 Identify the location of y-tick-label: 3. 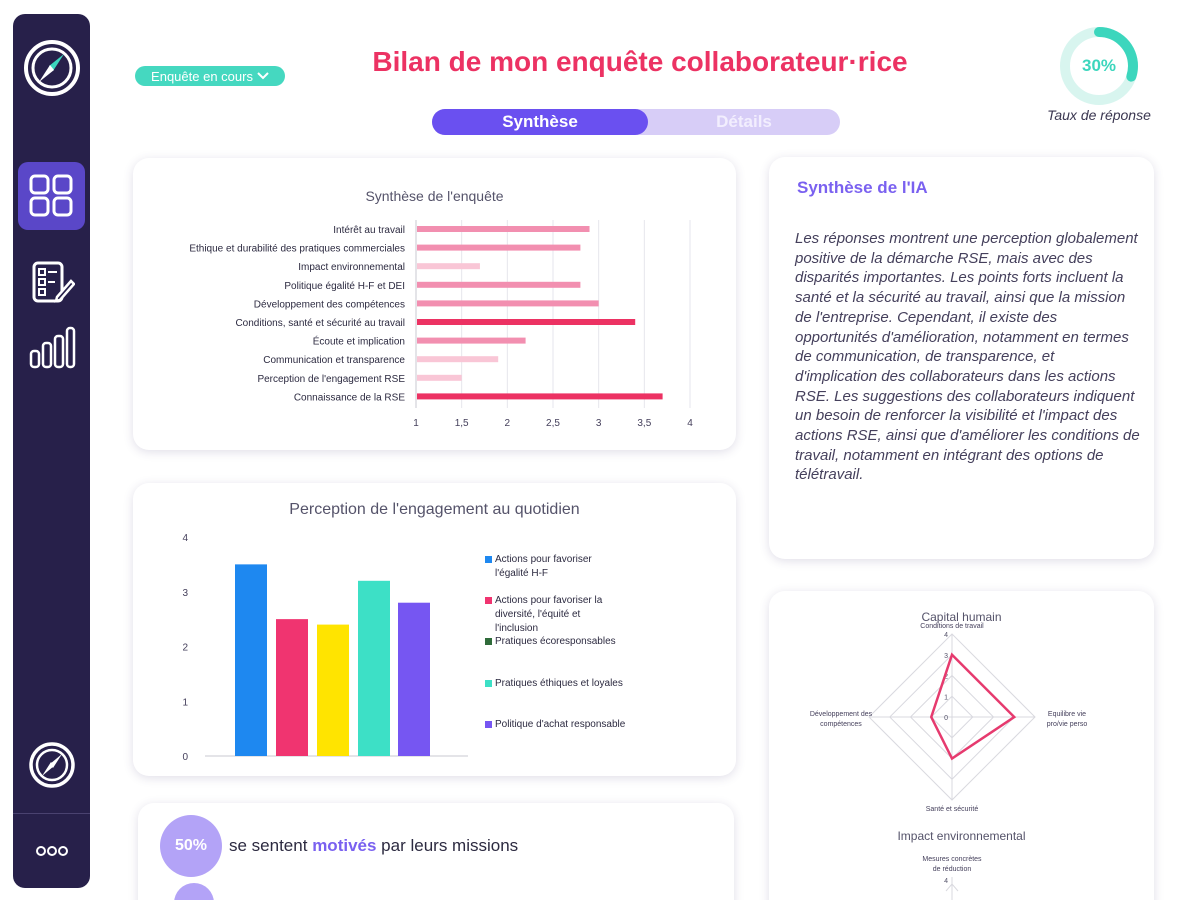
(185, 593).